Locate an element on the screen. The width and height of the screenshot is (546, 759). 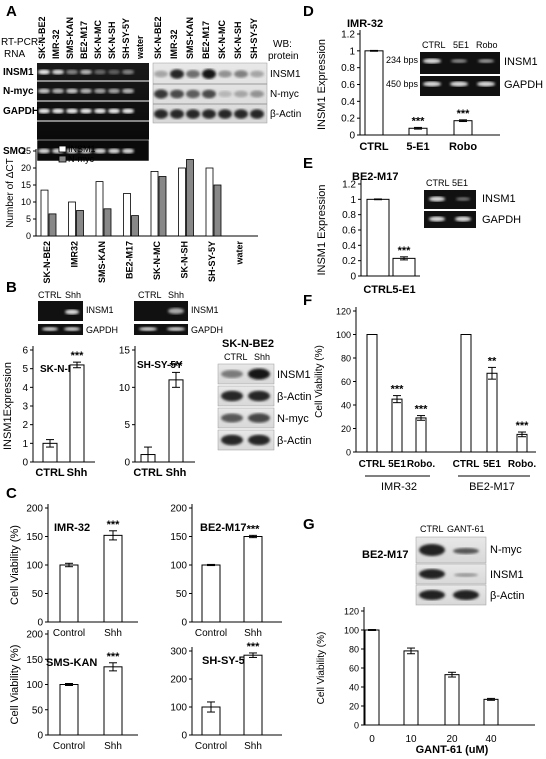
x-tick-label: Robo is located at coordinates (463, 147).